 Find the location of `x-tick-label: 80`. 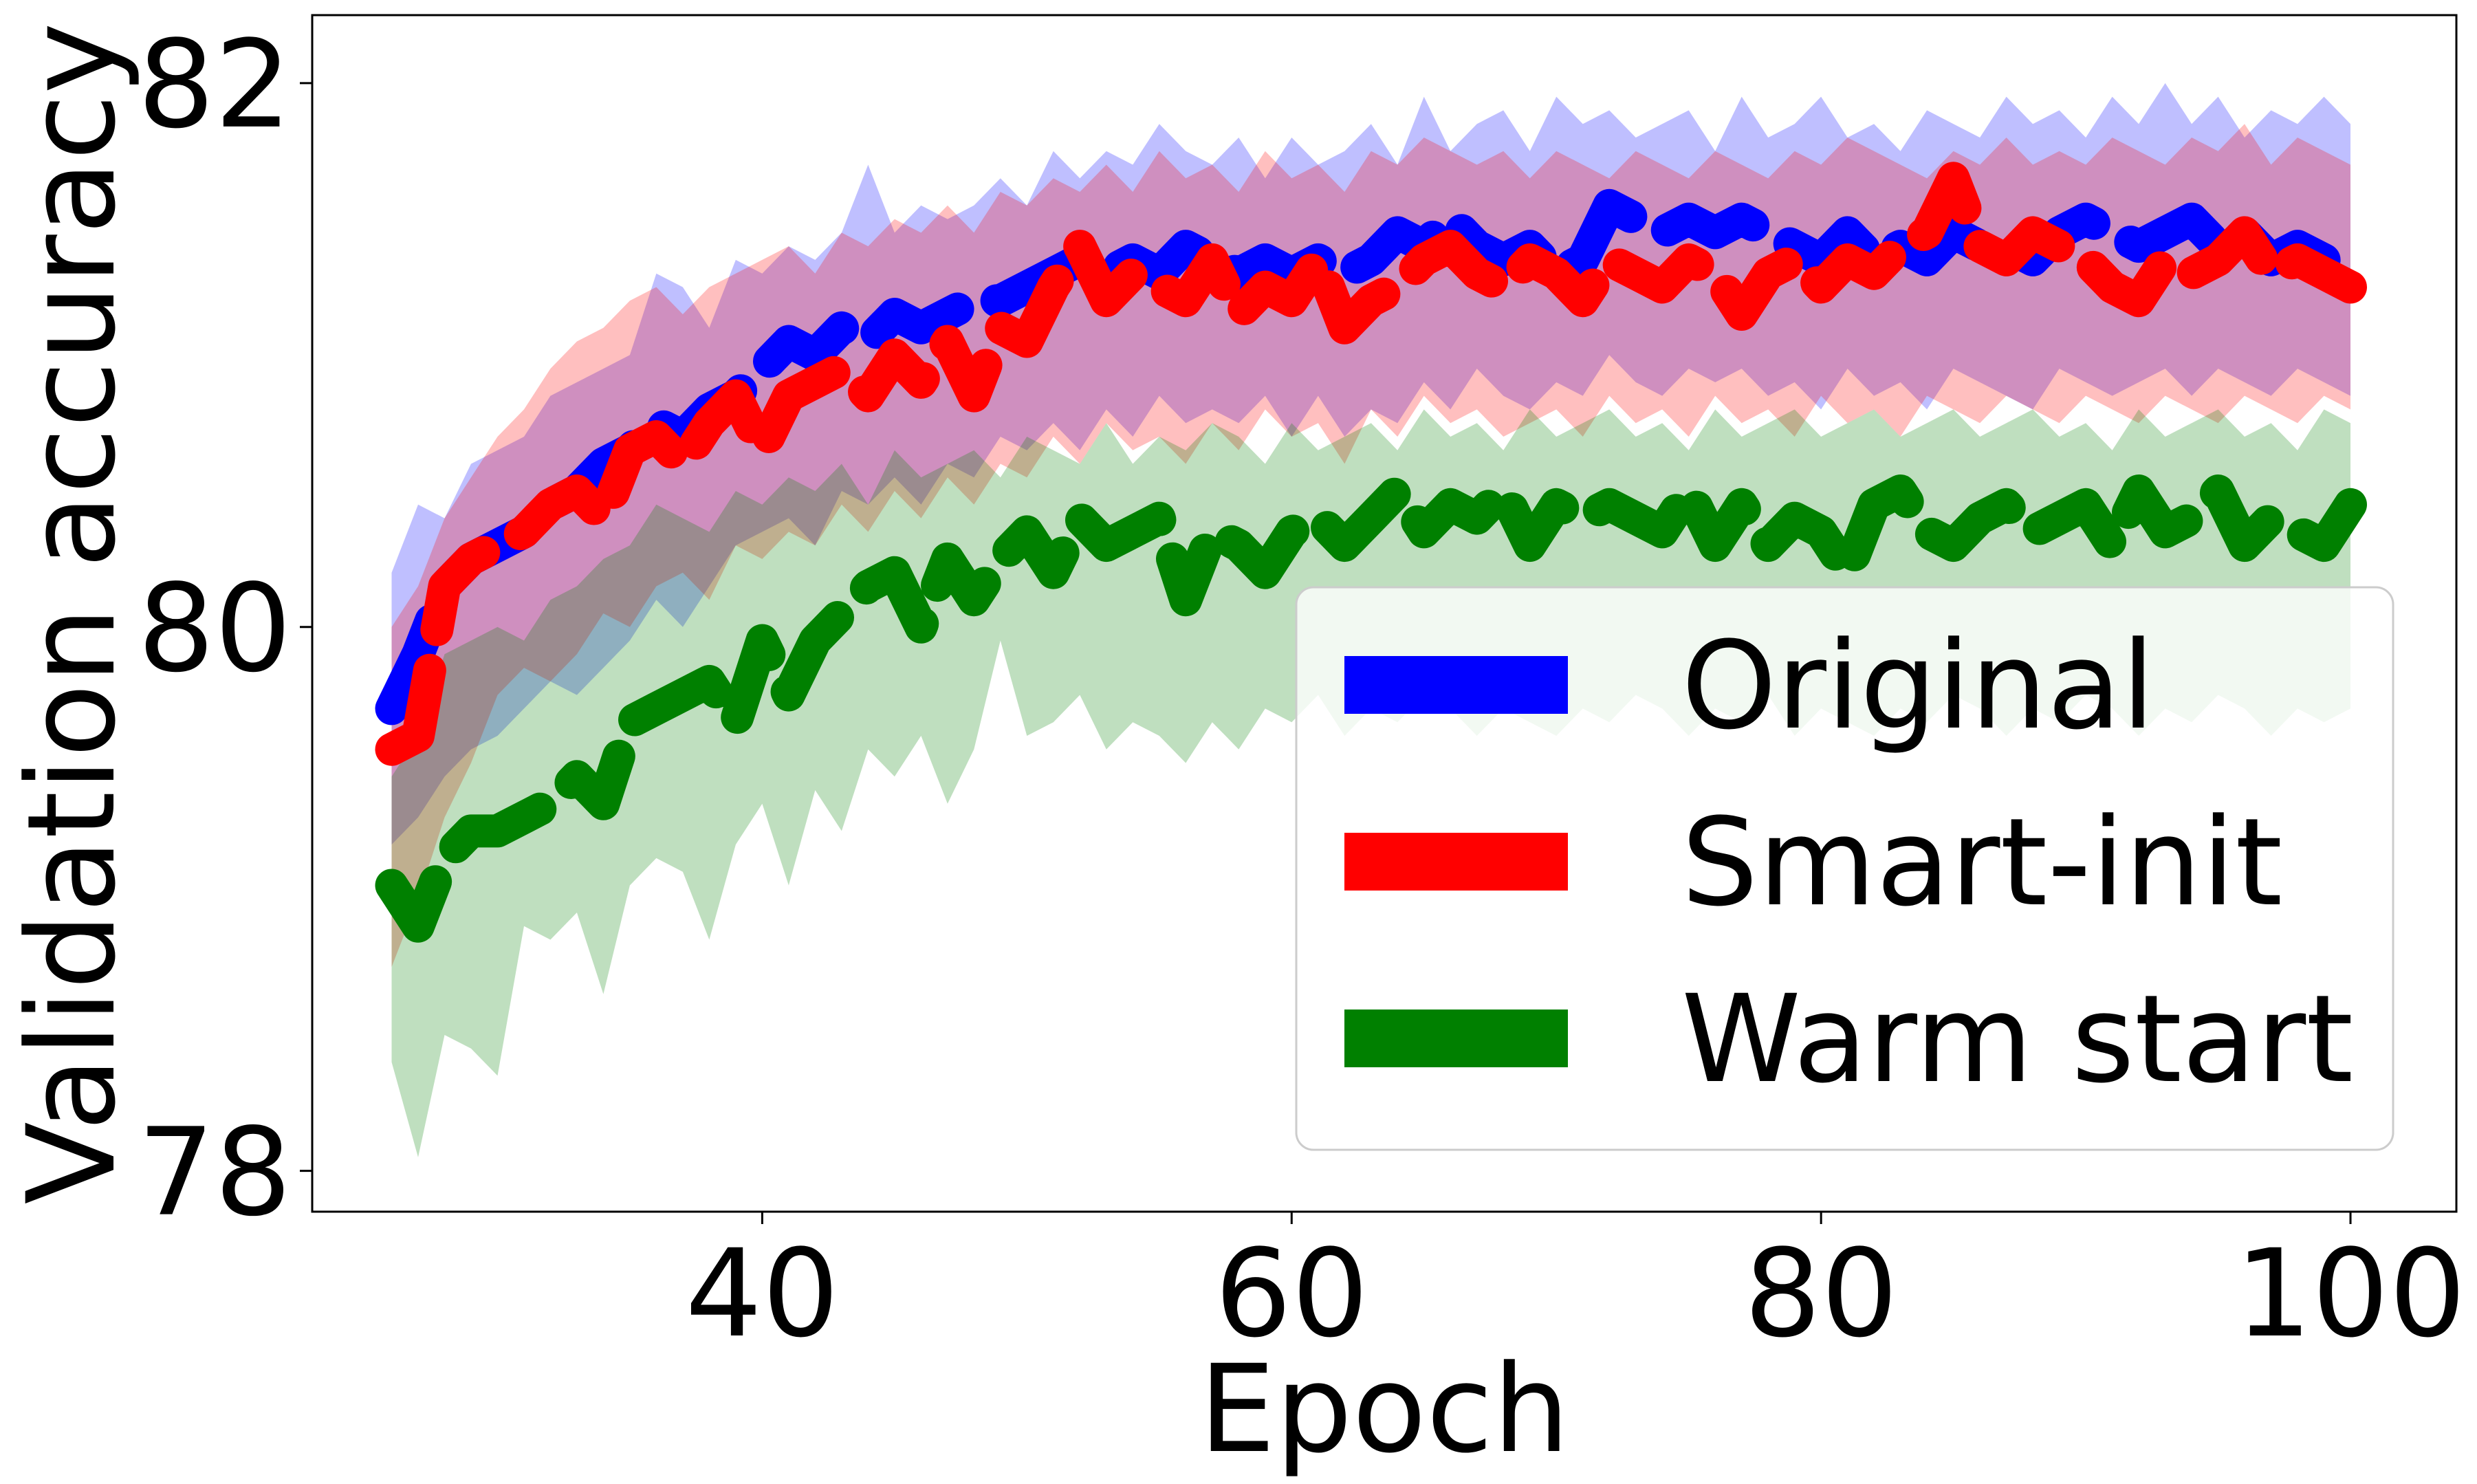

x-tick-label: 80 is located at coordinates (1821, 1293).